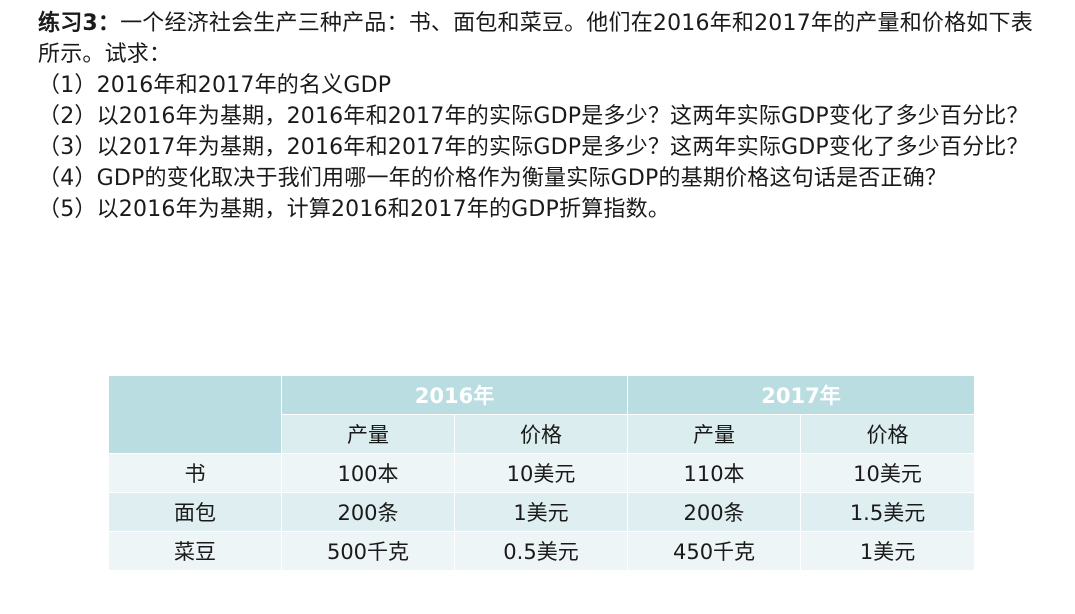 The width and height of the screenshot is (1075, 614). I want to click on table-header-row: 2016年 2017年, so click(542, 414).